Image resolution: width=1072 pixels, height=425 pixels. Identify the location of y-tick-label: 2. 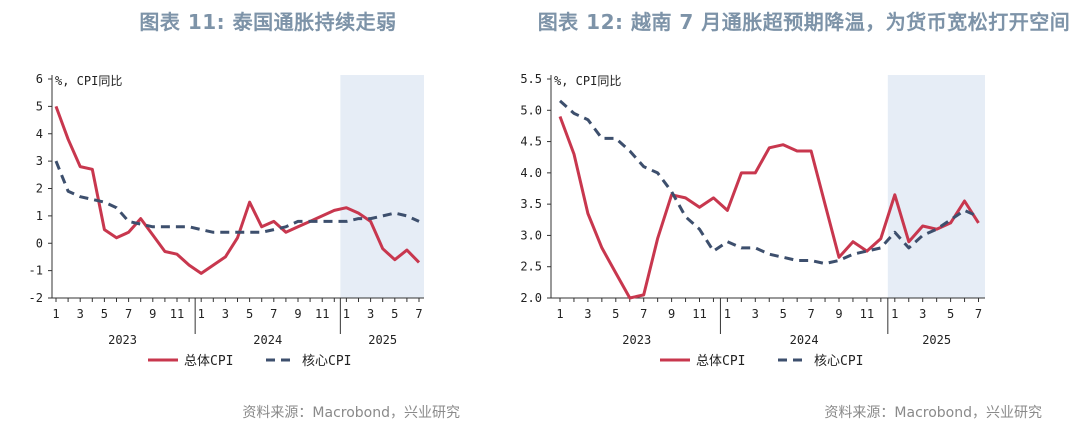
(39, 189).